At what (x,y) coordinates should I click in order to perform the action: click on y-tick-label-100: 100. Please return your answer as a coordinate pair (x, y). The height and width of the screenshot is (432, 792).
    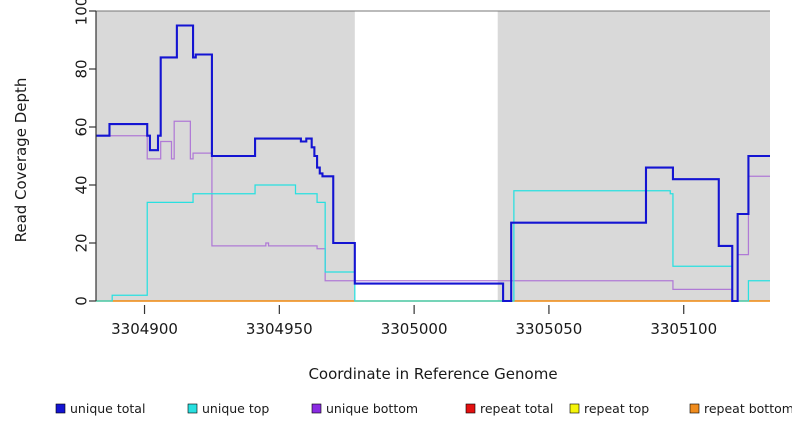
    Looking at the image, I should click on (82, 12).